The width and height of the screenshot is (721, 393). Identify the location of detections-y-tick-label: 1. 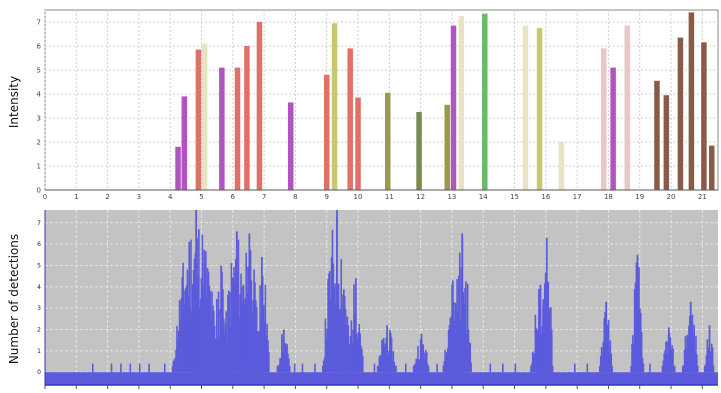
(39, 351).